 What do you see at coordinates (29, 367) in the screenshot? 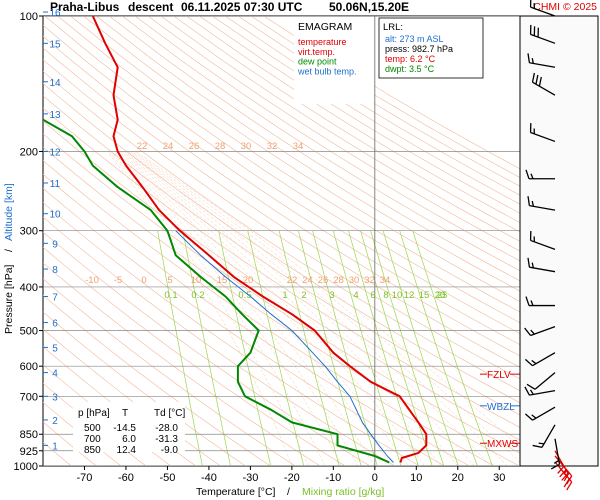
I see `y-tick-label: 600` at bounding box center [29, 367].